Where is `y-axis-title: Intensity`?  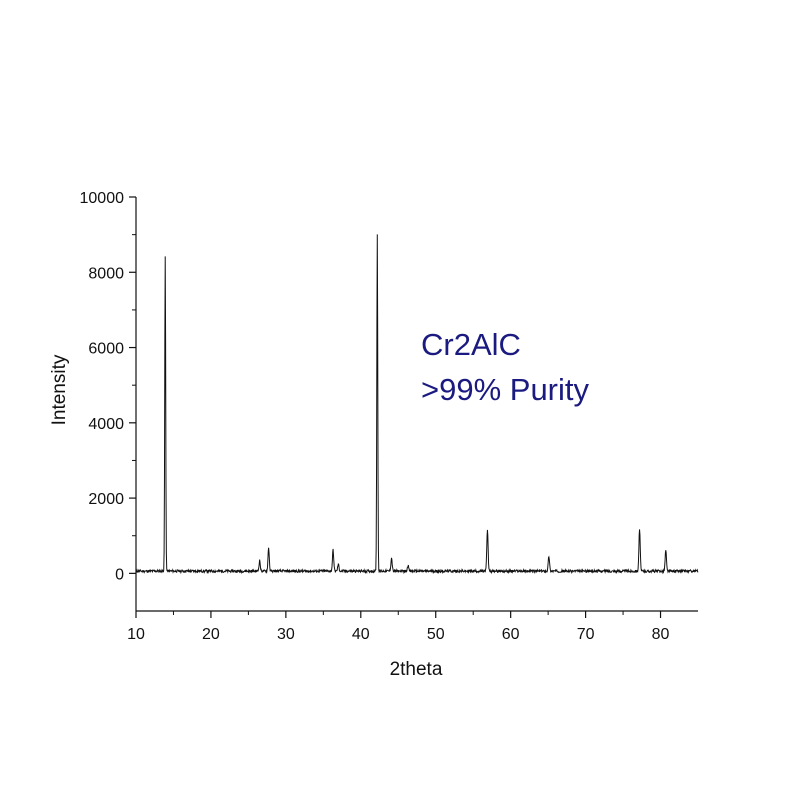 y-axis-title: Intensity is located at coordinates (59, 389).